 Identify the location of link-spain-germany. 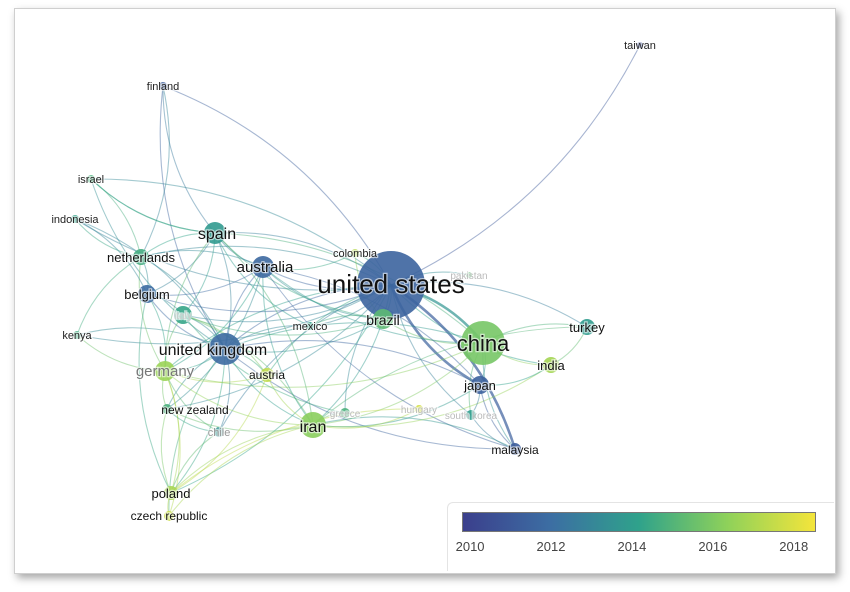
(190, 302).